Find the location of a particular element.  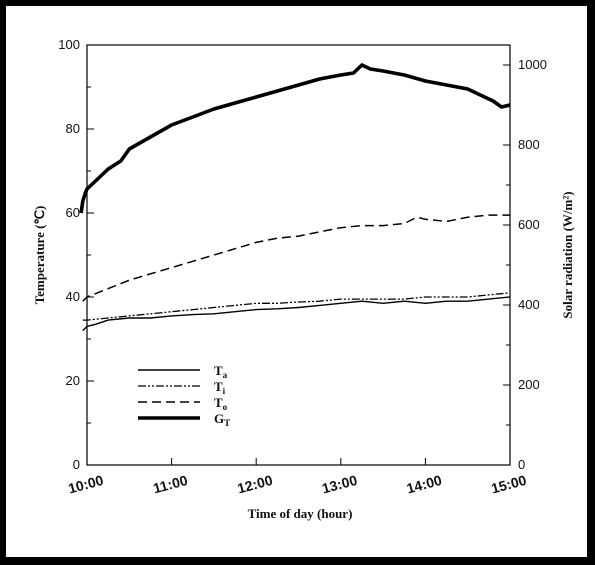

x-tick-label: 15:00 is located at coordinates (508, 484).